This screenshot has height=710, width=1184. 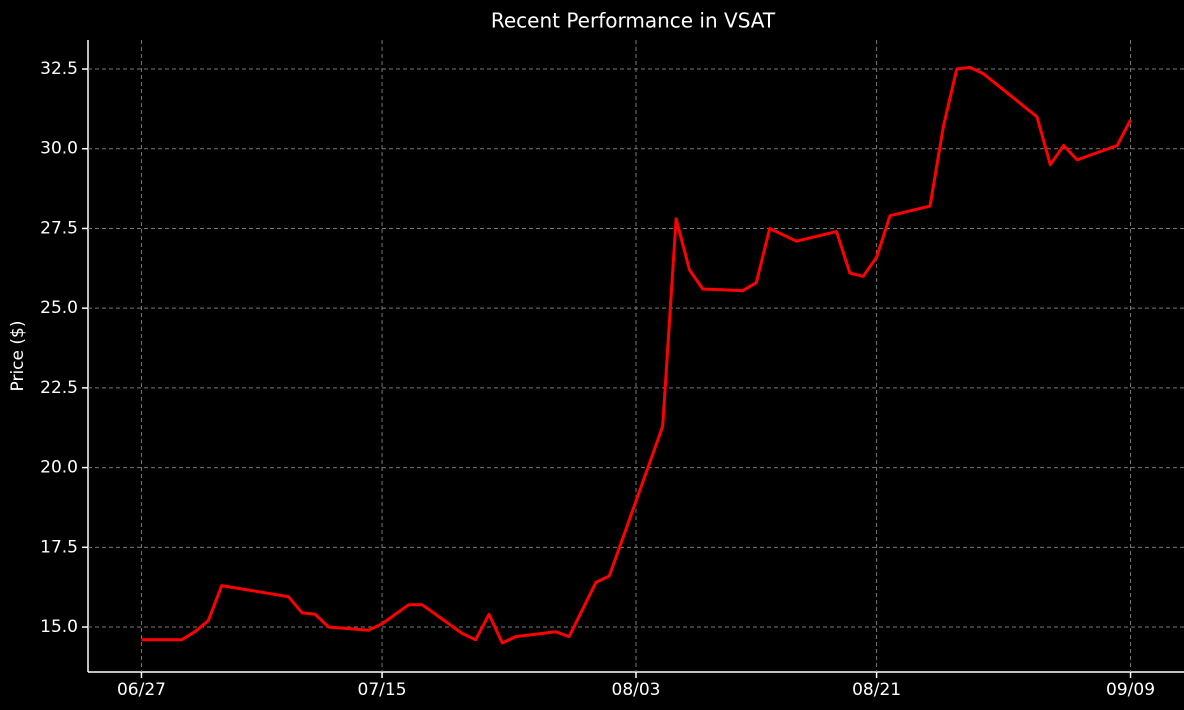 What do you see at coordinates (59, 547) in the screenshot?
I see `y-tick-label: 17.5` at bounding box center [59, 547].